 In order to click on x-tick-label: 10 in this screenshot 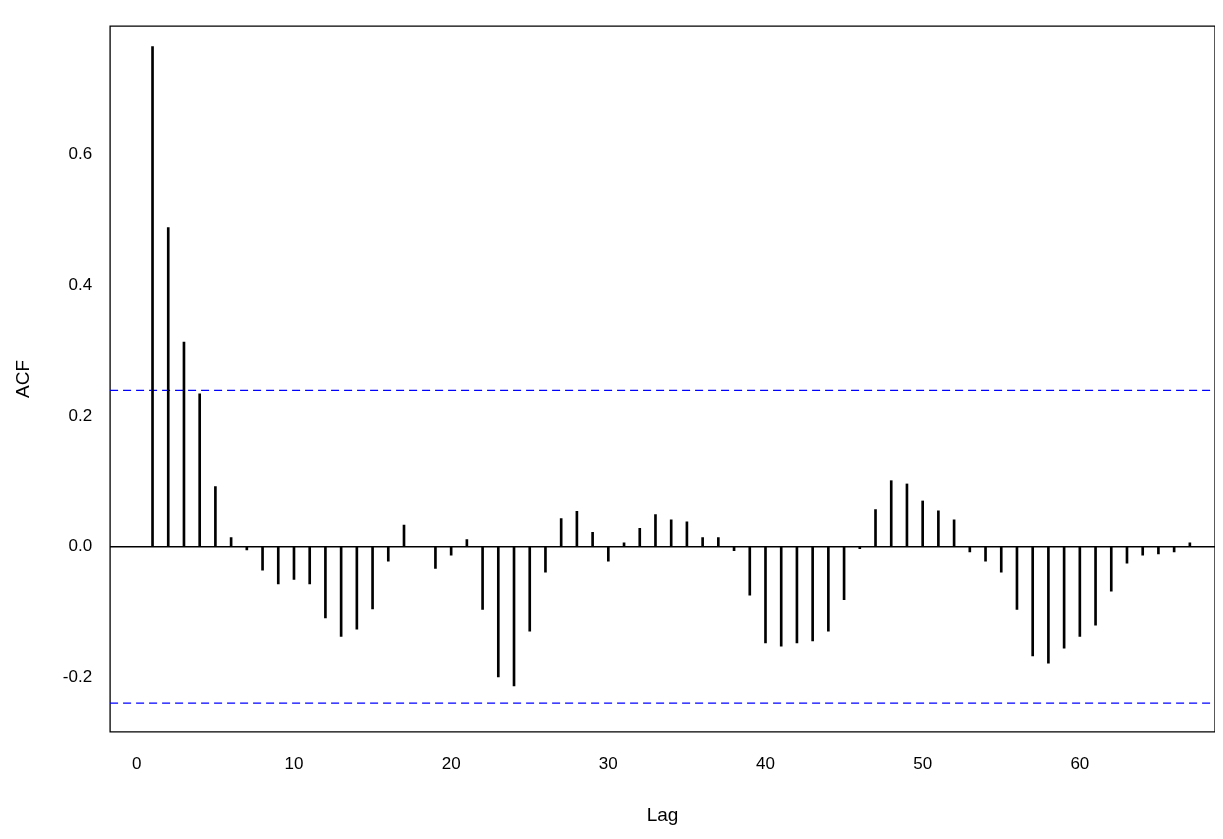, I will do `click(294, 763)`.